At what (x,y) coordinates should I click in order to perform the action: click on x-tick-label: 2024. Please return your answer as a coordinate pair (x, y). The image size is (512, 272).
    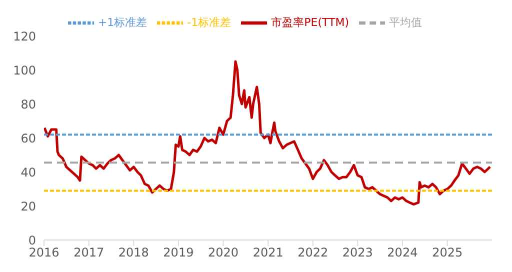
    Looking at the image, I should click on (402, 253).